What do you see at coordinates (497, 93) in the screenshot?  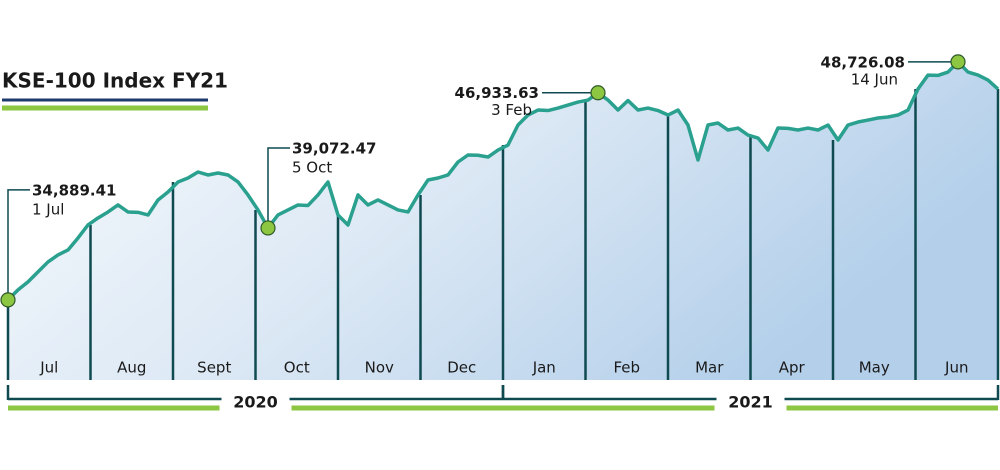 I see `annotation-value: 46,933.63` at bounding box center [497, 93].